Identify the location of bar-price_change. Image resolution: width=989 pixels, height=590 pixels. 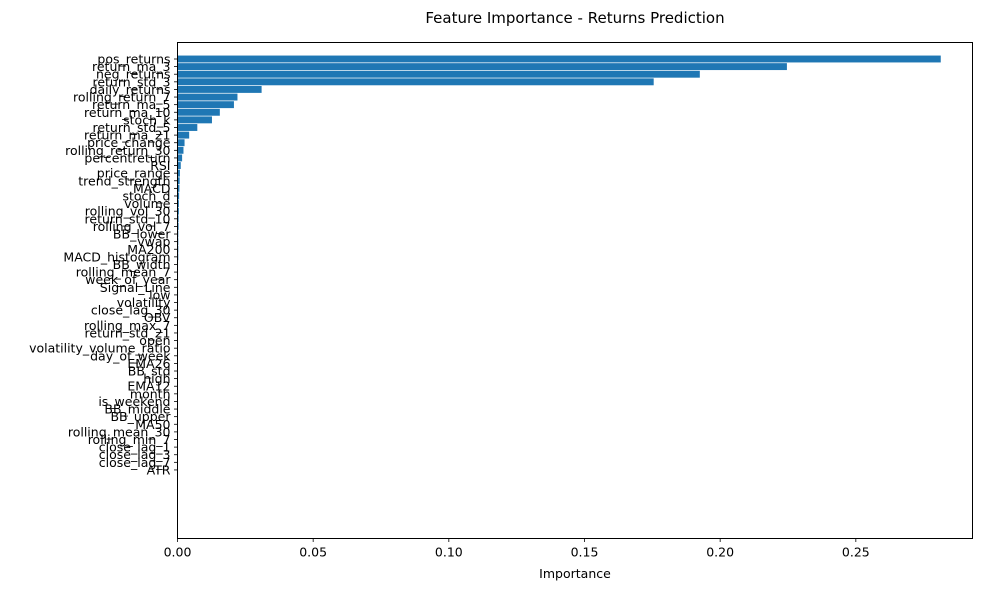
(181, 143).